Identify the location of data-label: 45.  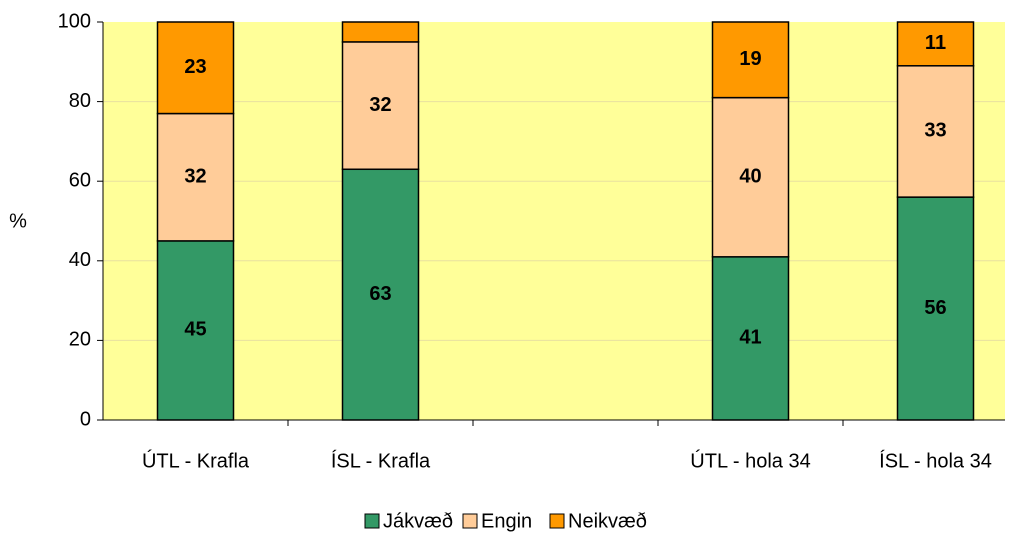
(195, 330).